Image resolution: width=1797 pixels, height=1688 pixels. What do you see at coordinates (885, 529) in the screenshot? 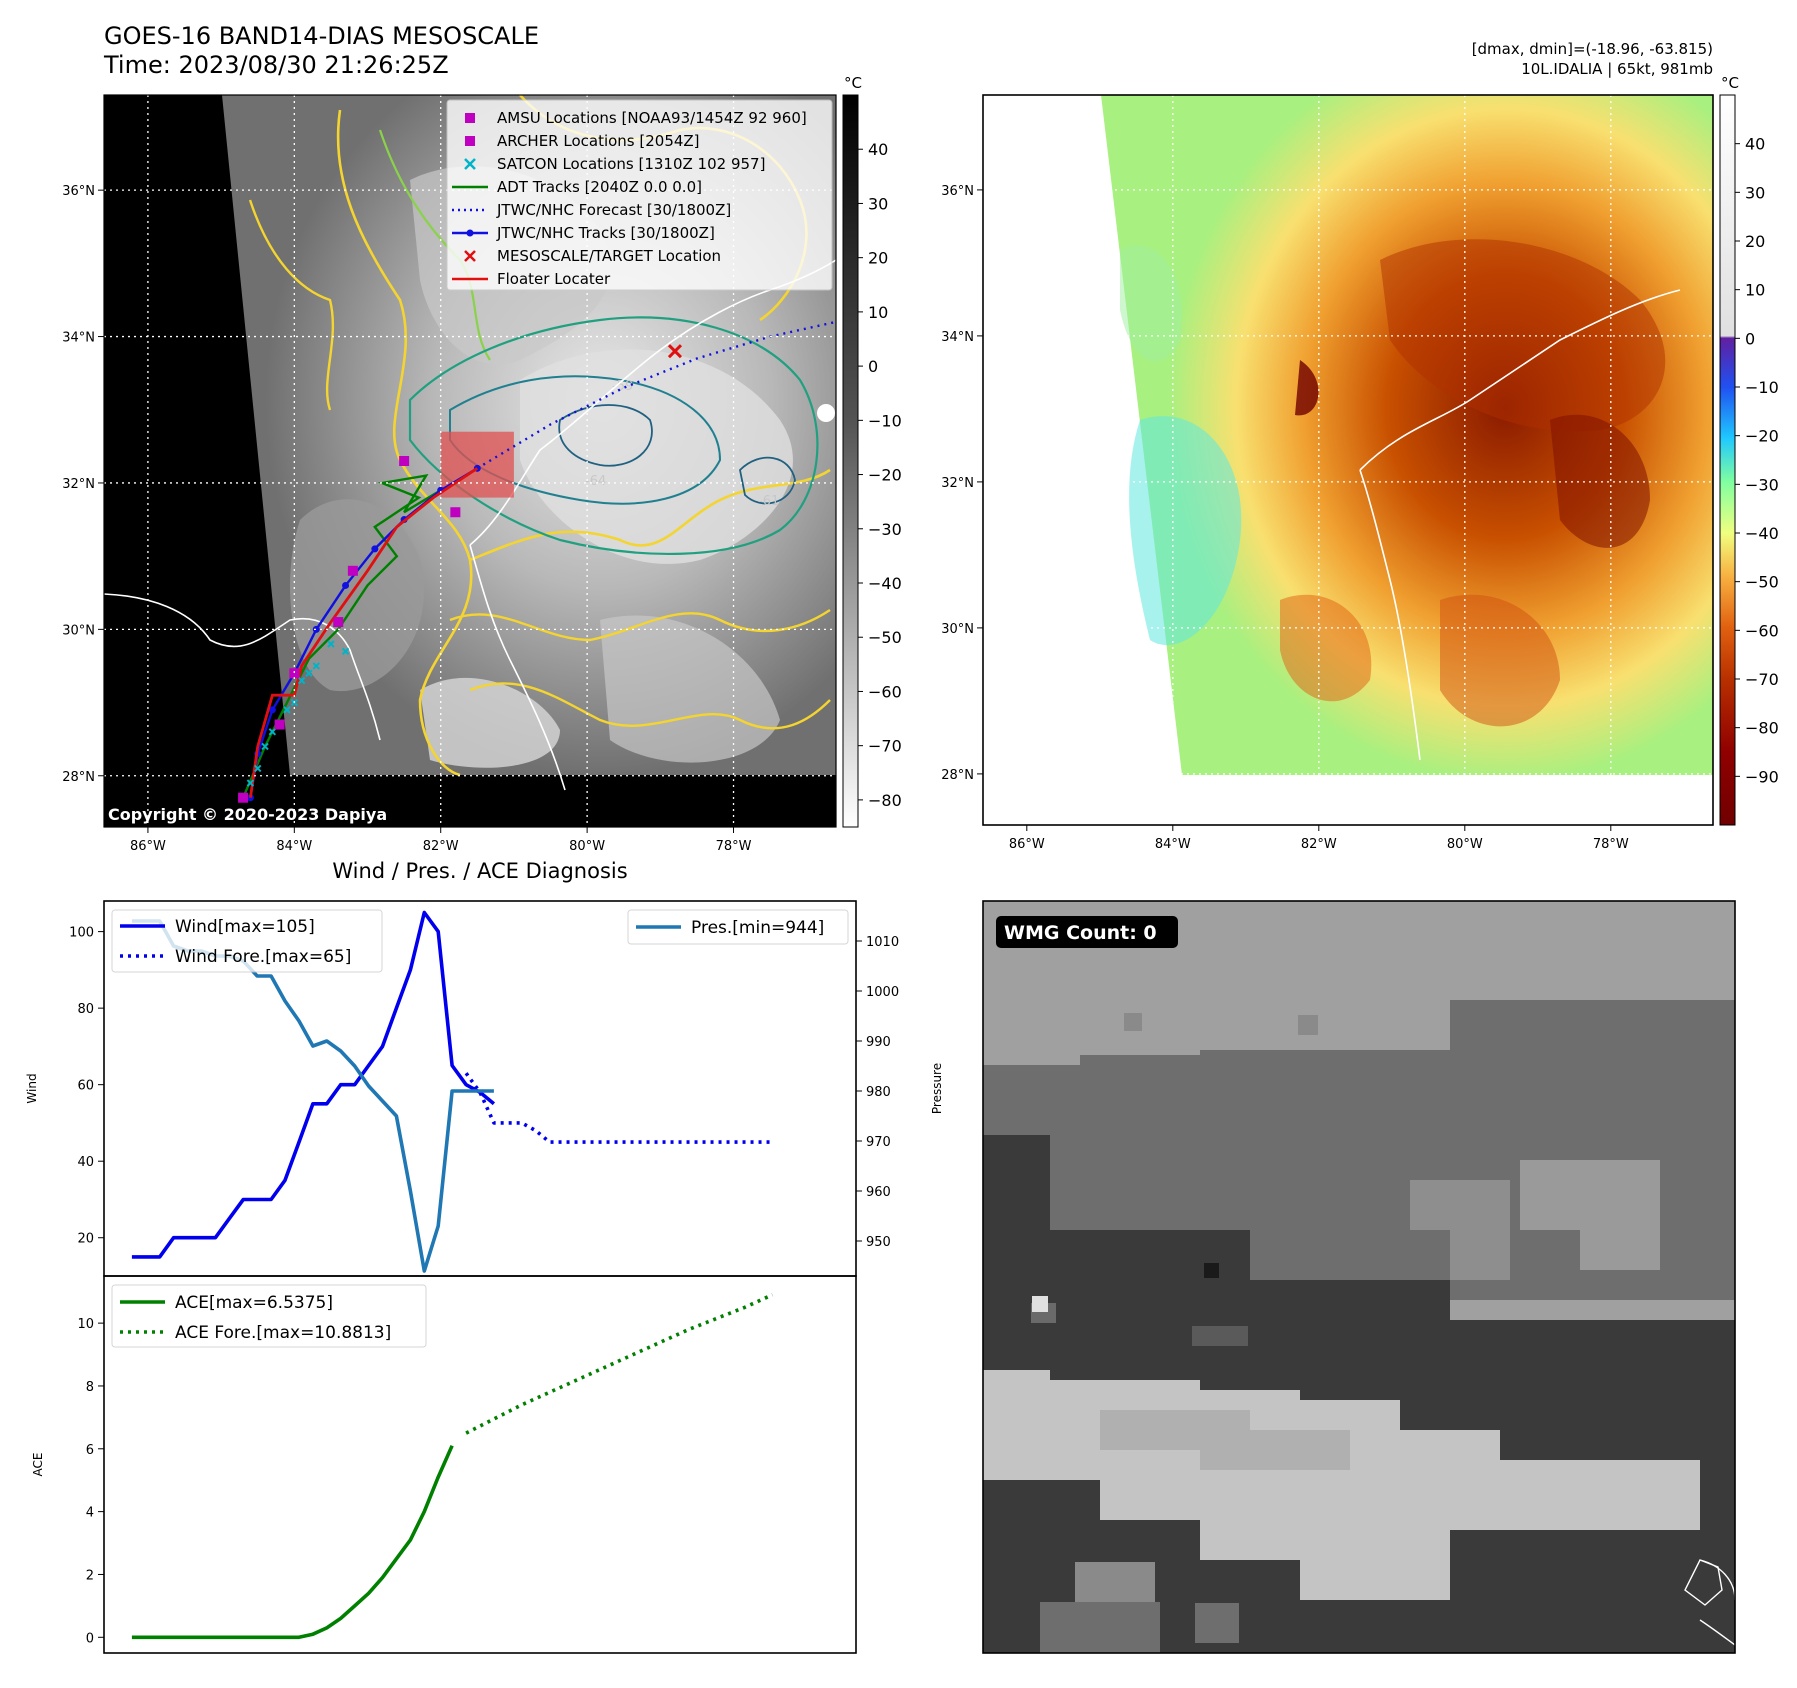
I see `ir-colorbar-tick-label: −30` at bounding box center [885, 529].